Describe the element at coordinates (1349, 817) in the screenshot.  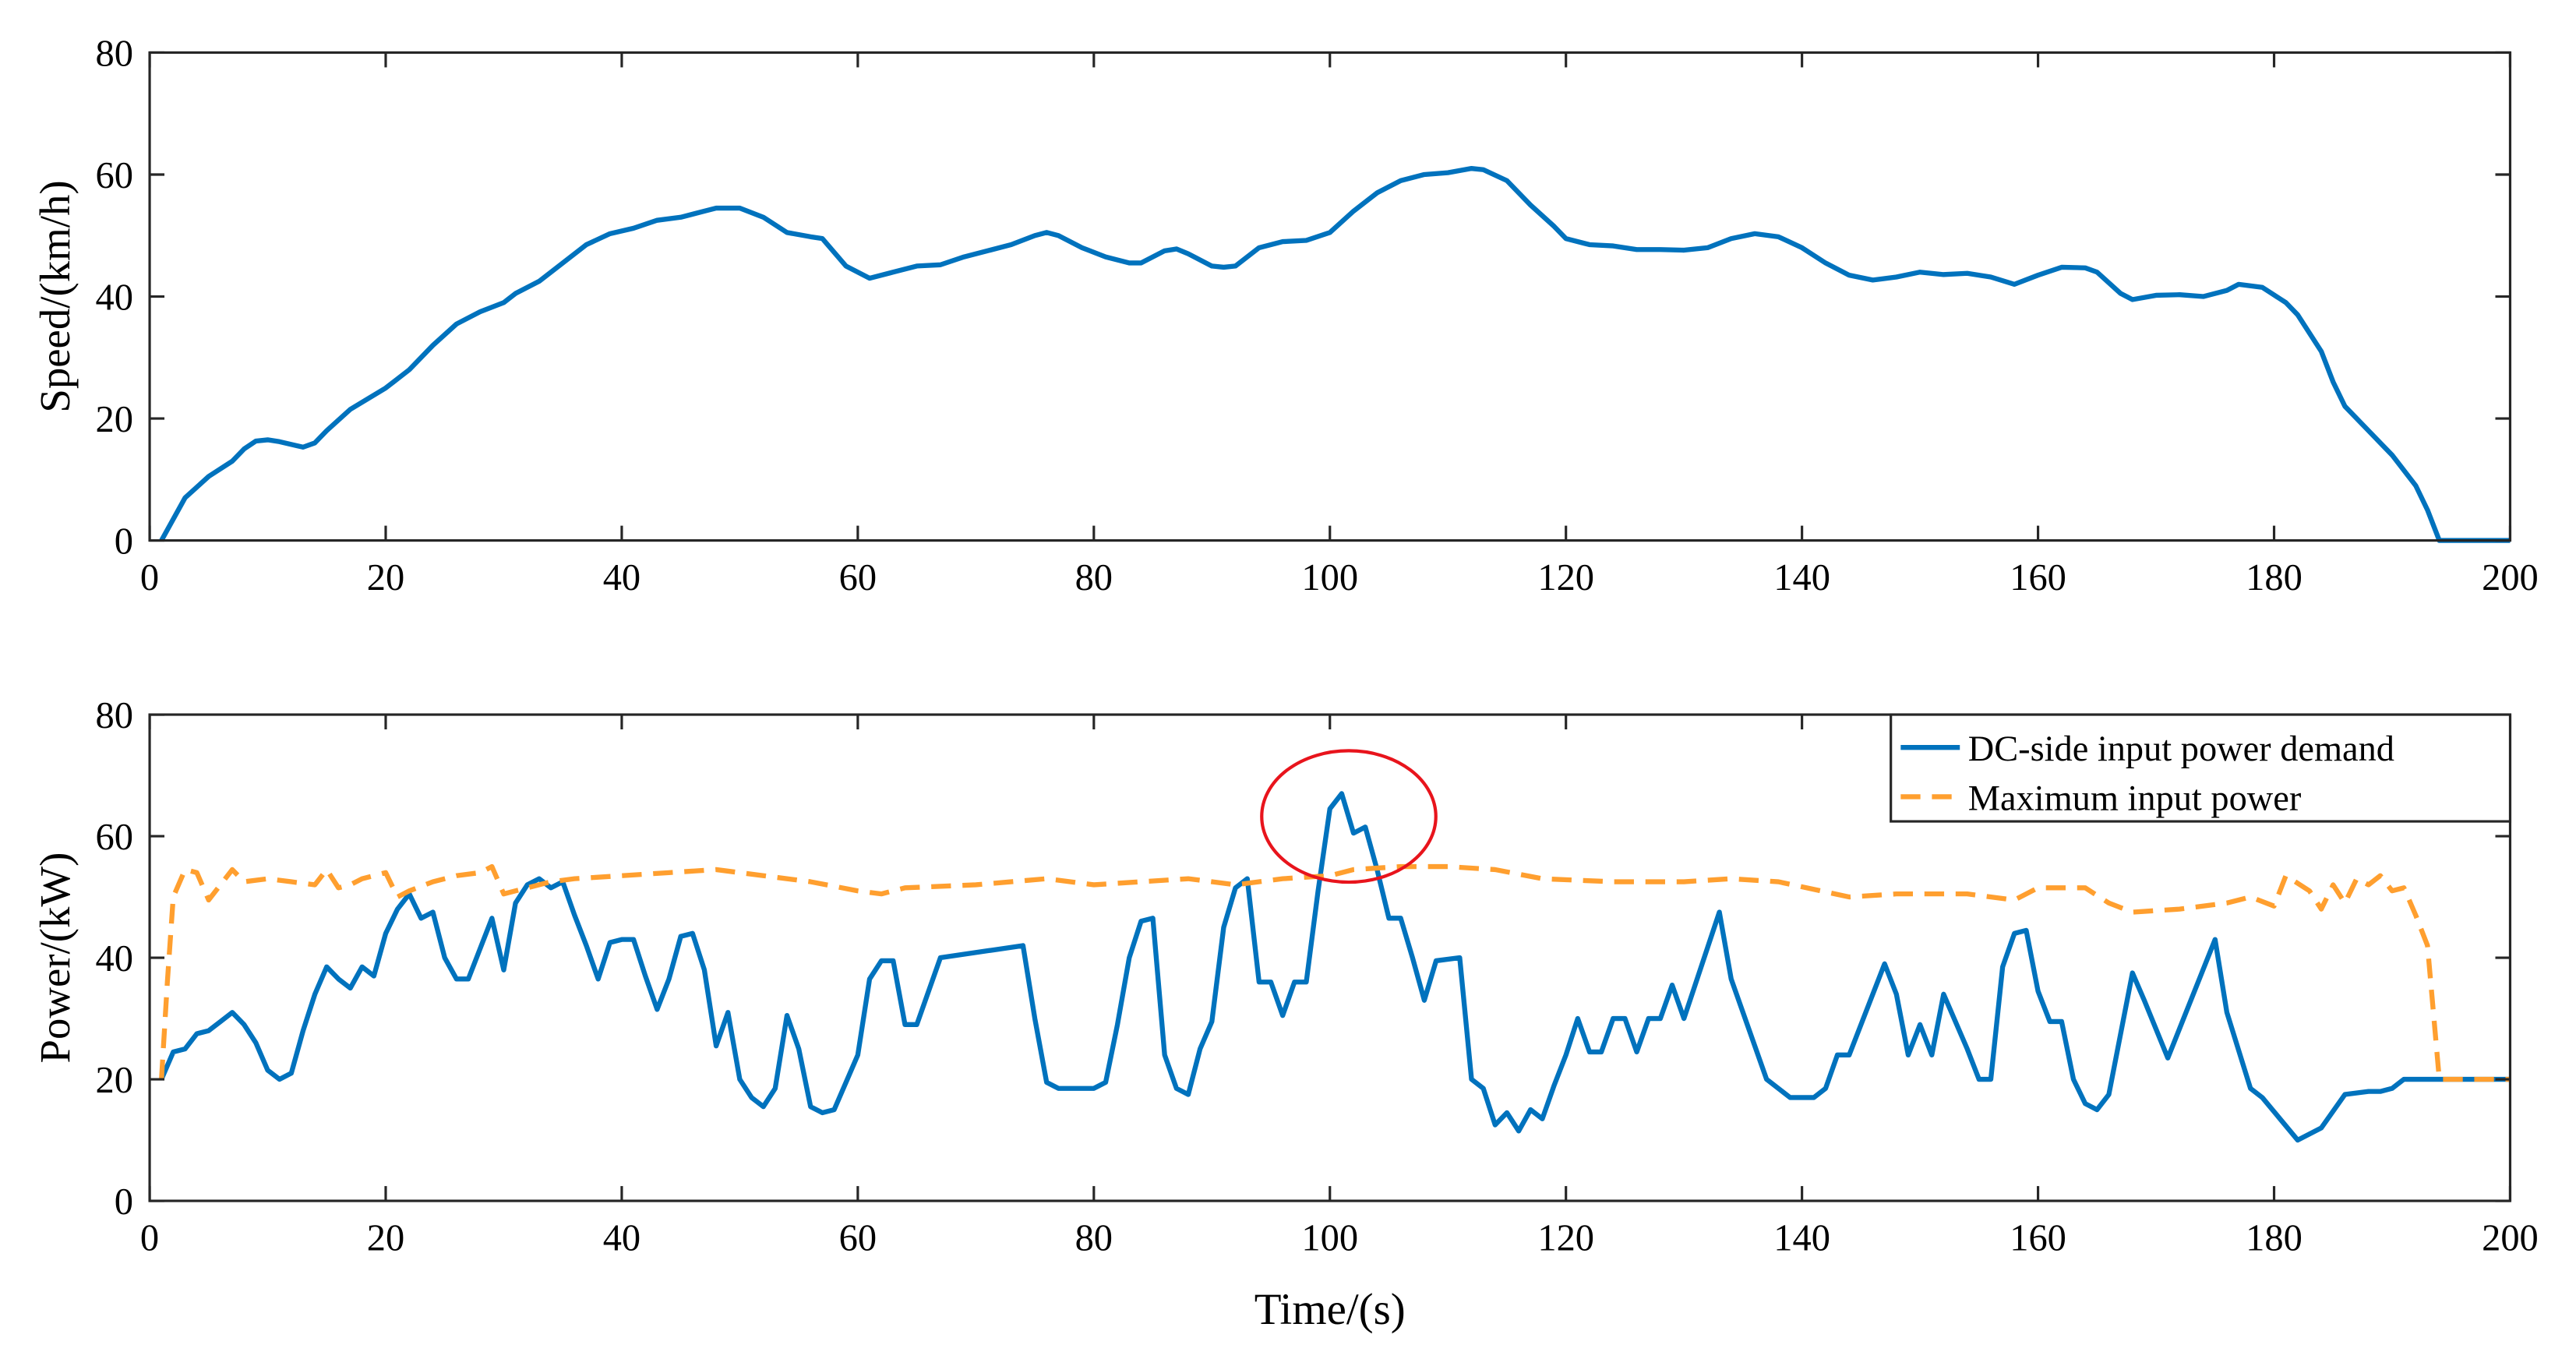
I see `highlight-circle` at that location.